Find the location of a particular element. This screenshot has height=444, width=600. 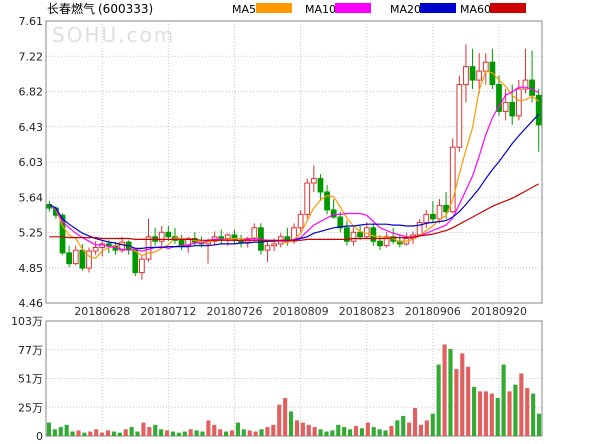

date-tick-label: 20180628 is located at coordinates (102, 311).